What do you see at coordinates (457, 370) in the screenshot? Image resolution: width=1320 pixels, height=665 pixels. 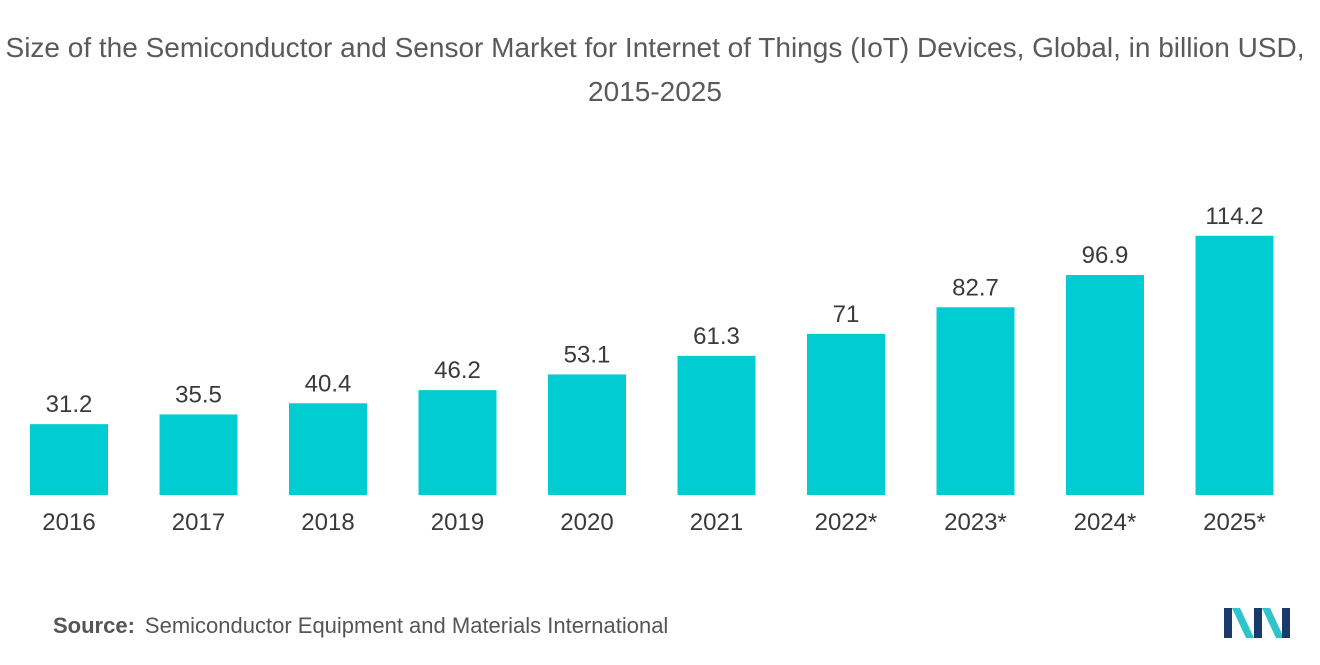 I see `value-label: 46.2` at bounding box center [457, 370].